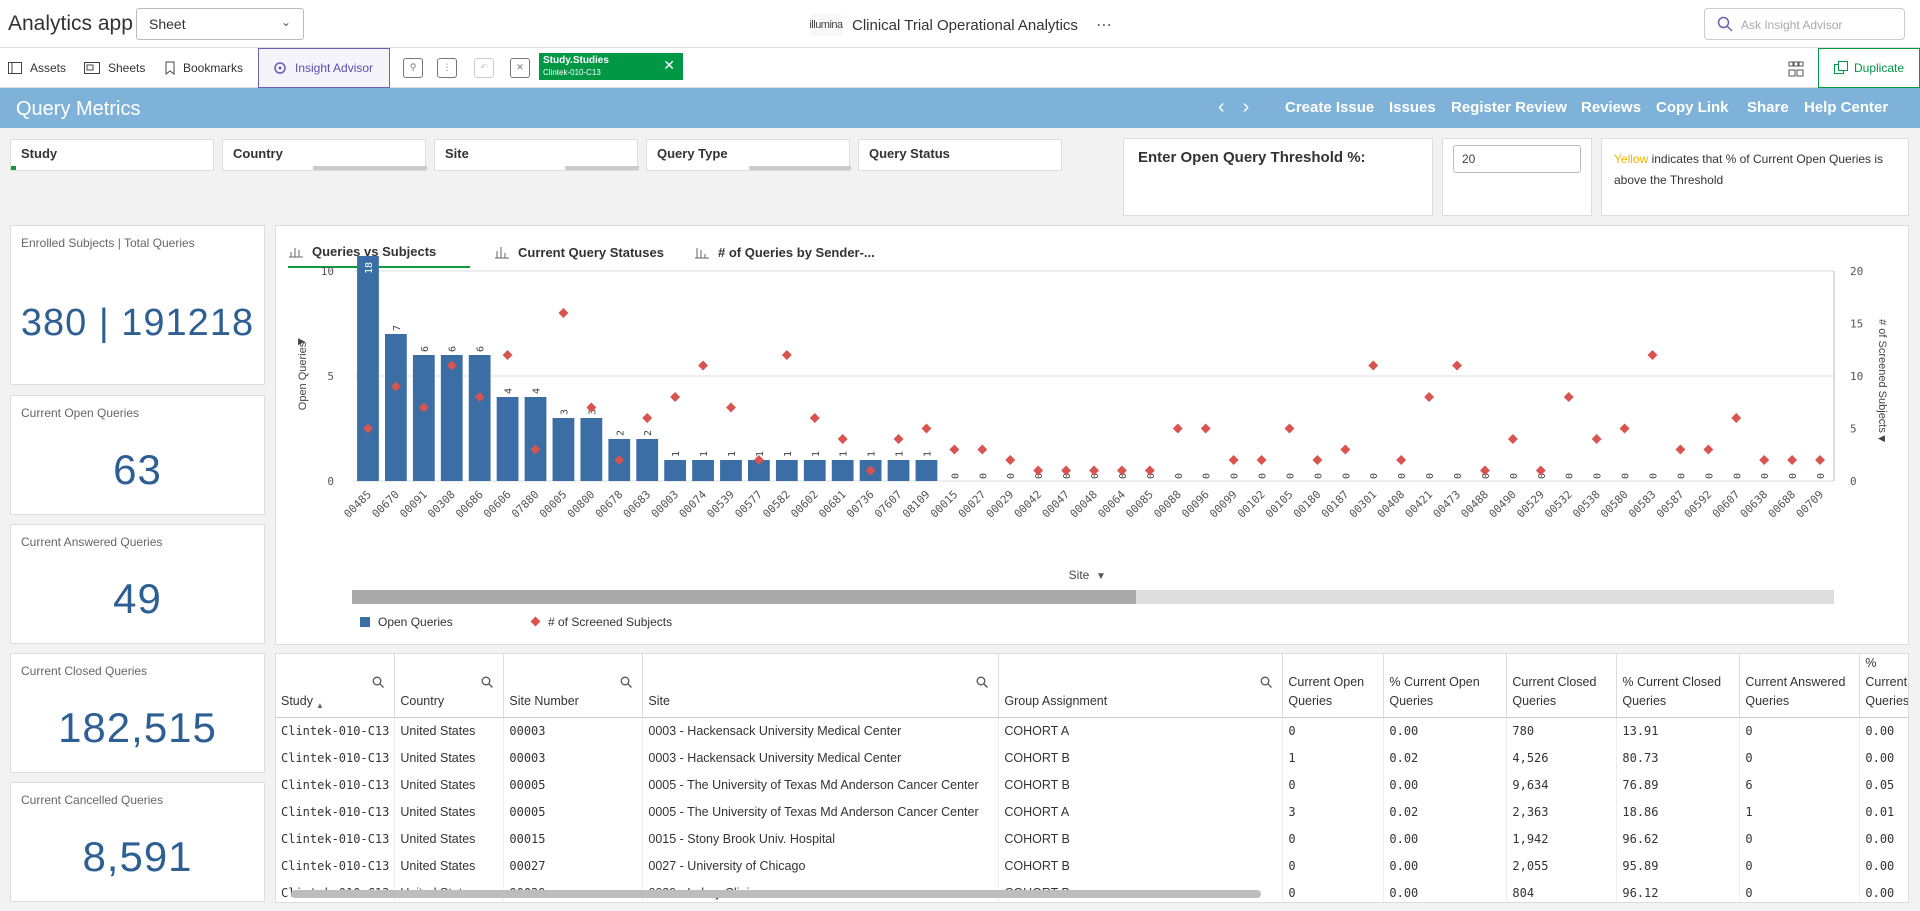 The image size is (1920, 911). Describe the element at coordinates (204, 68) in the screenshot. I see `bookmarks-button: Bookmarks` at that location.